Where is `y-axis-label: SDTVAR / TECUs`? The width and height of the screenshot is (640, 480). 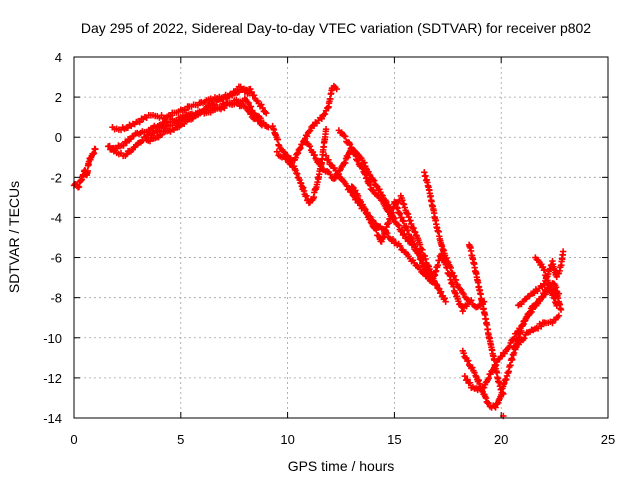 y-axis-label: SDTVAR / TECUs is located at coordinates (14, 237).